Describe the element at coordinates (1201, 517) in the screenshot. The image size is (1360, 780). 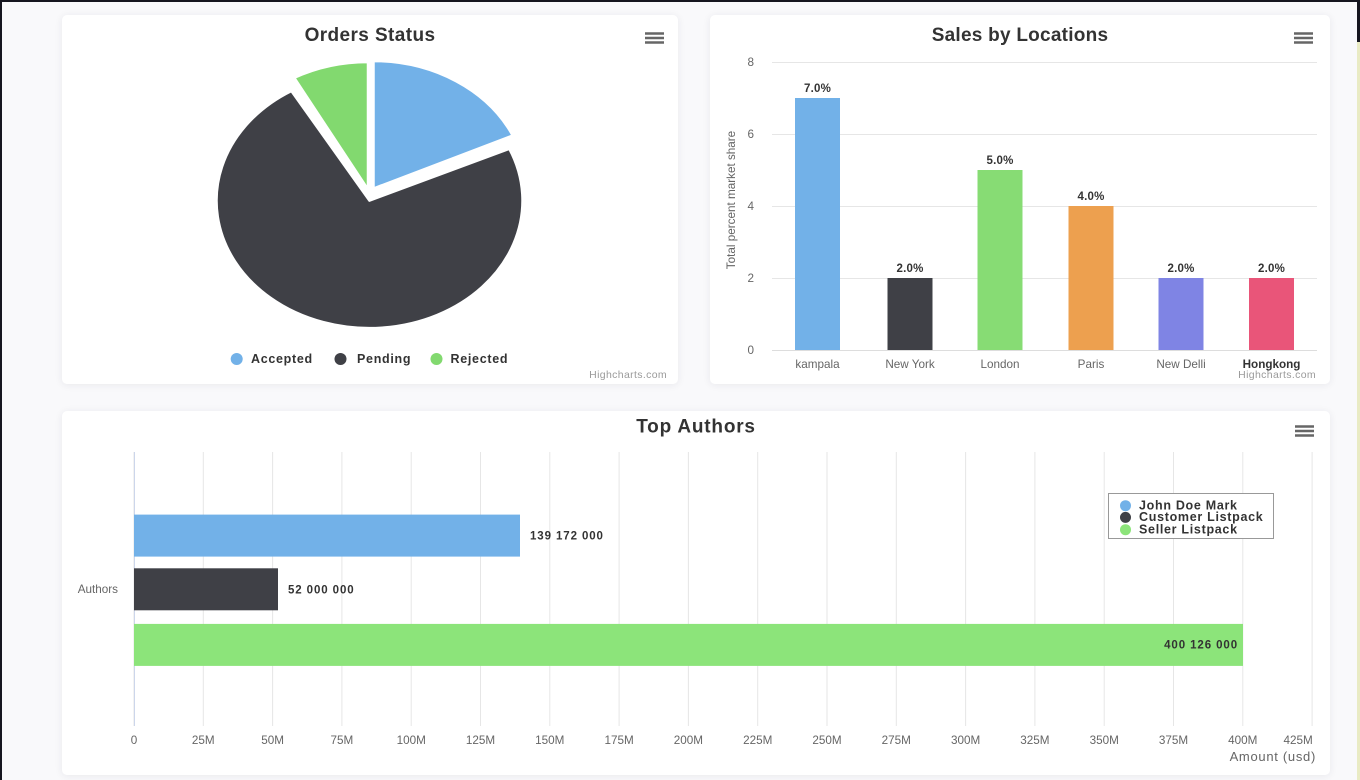
I see `svg-text: Customer Listpack` at that location.